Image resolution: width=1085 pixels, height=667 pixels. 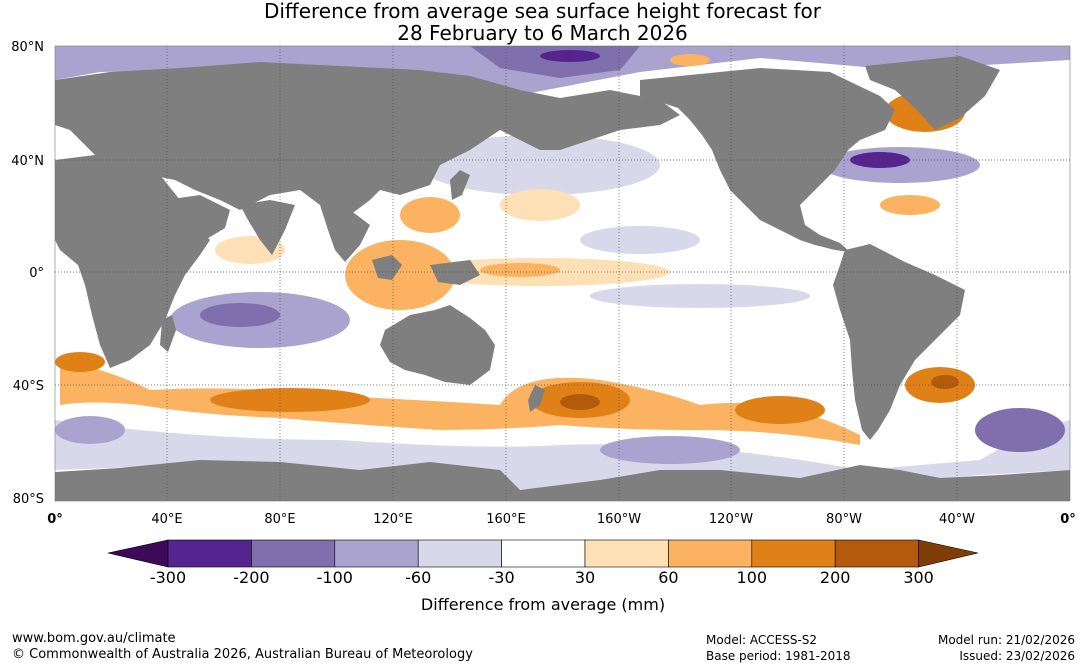 What do you see at coordinates (460, 185) in the screenshot?
I see `land-japan` at bounding box center [460, 185].